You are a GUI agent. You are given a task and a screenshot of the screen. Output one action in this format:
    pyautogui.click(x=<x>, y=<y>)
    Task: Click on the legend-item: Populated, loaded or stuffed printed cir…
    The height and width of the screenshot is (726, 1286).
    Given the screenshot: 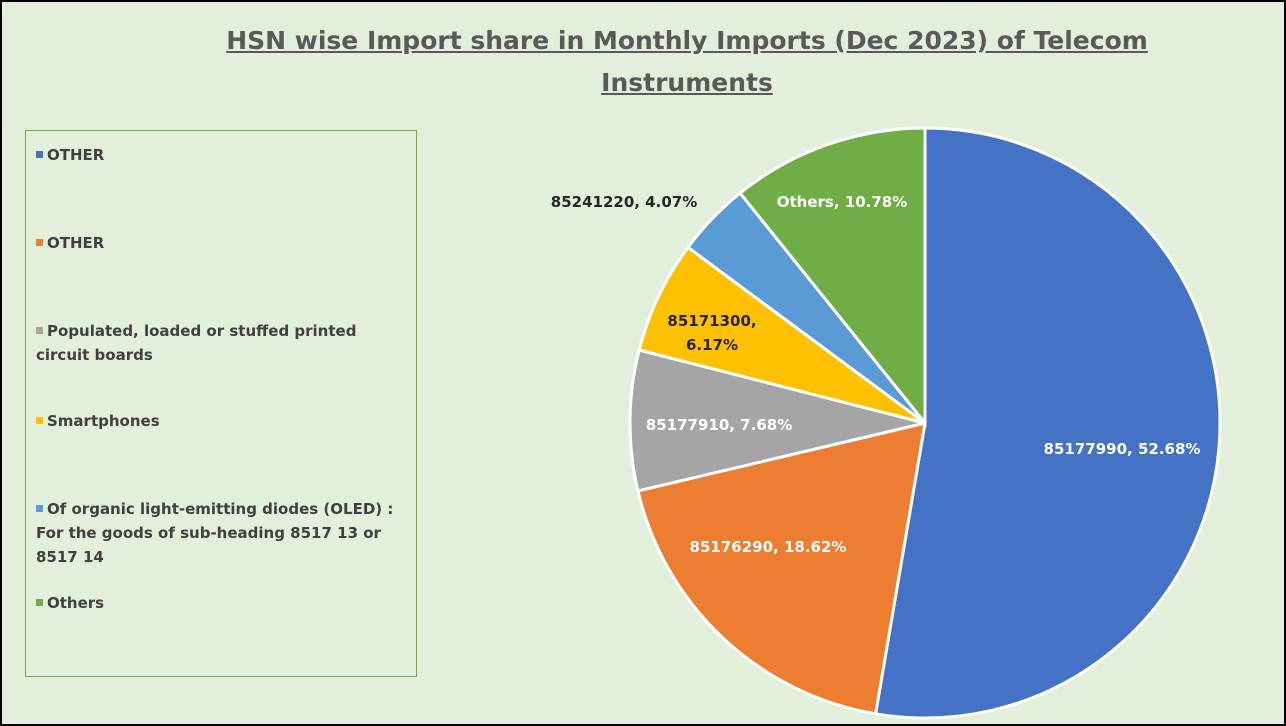 What is the action you would take?
    pyautogui.click(x=225, y=343)
    